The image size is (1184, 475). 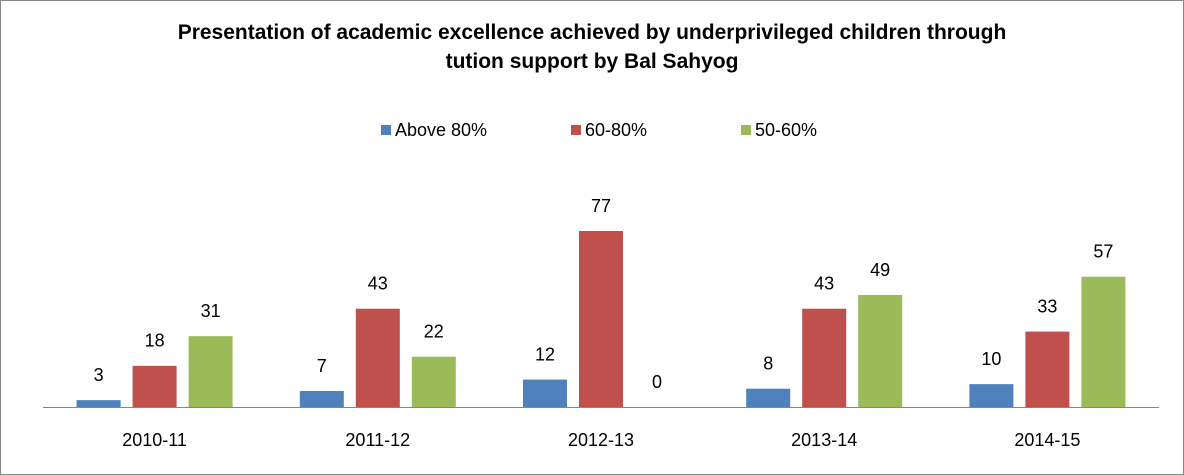 What do you see at coordinates (99, 375) in the screenshot?
I see `data-label: 3` at bounding box center [99, 375].